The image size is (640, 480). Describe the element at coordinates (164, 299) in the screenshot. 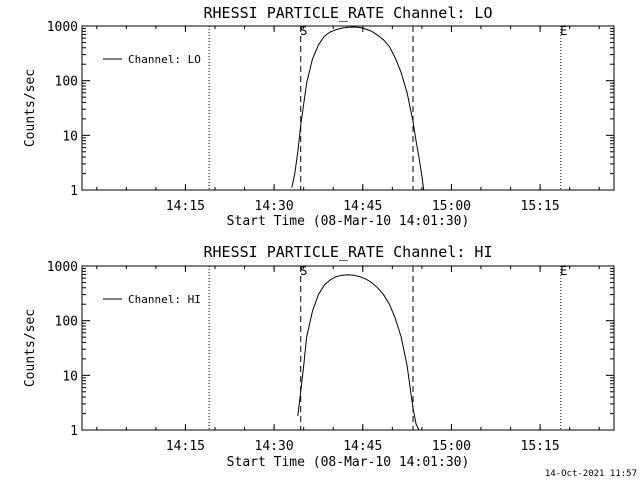

I see `legend-label: Channel: HI` at that location.